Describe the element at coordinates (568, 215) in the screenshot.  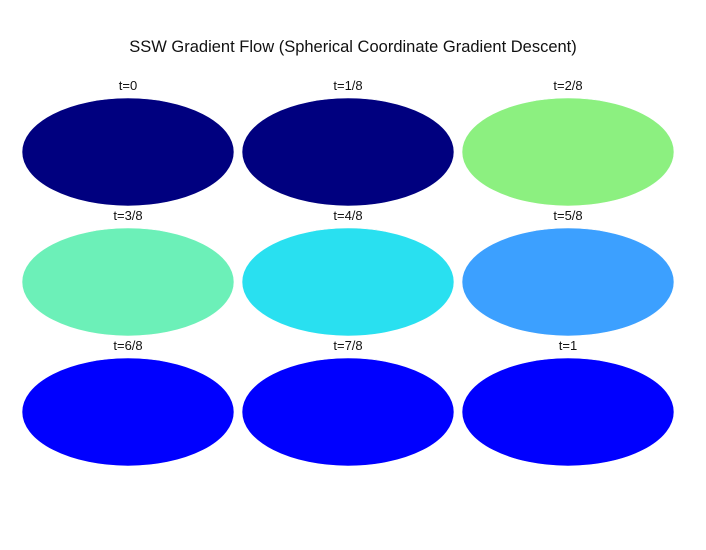
I see `panel-label: t=5/8` at that location.